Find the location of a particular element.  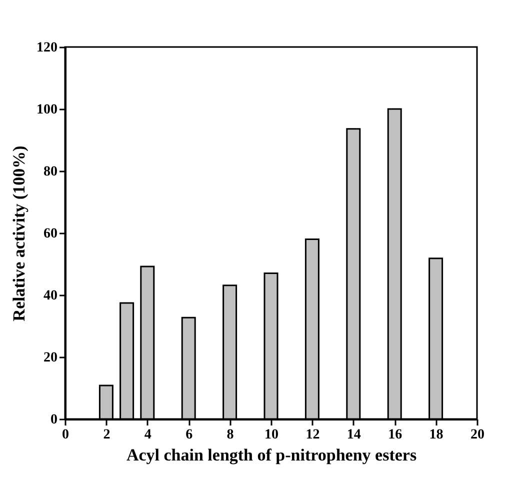

y-tick-label: 100 is located at coordinates (47, 110).